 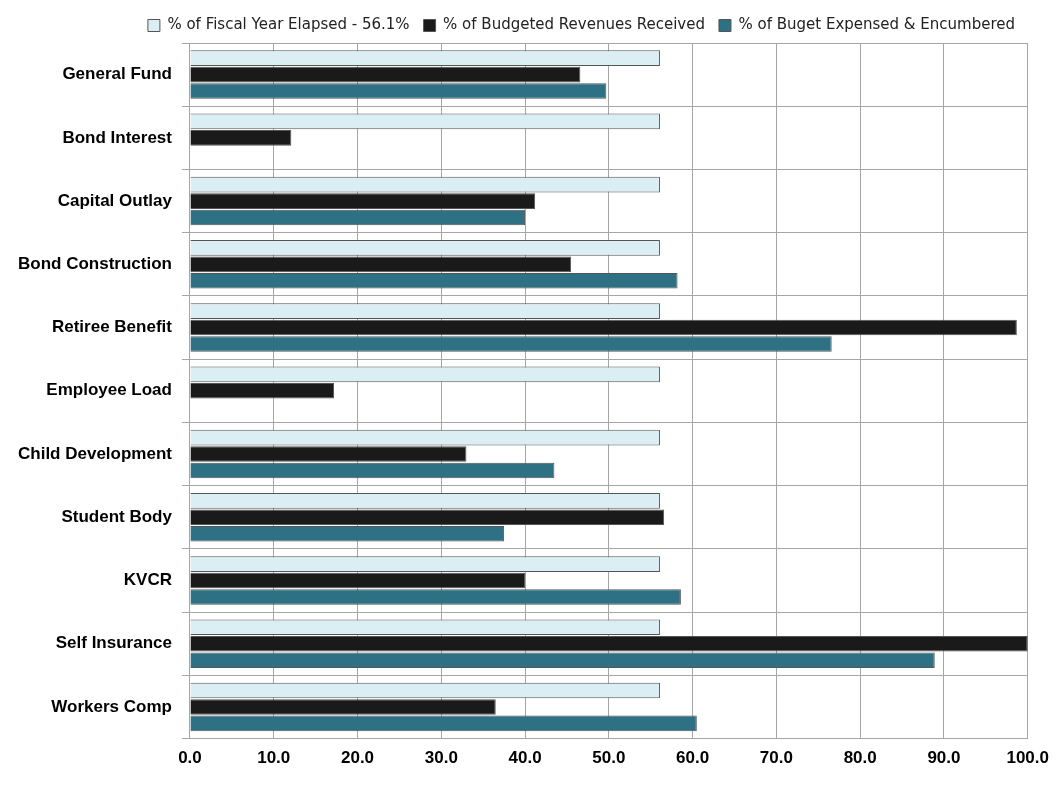 What do you see at coordinates (525, 758) in the screenshot?
I see `x-tick-label: 40.0` at bounding box center [525, 758].